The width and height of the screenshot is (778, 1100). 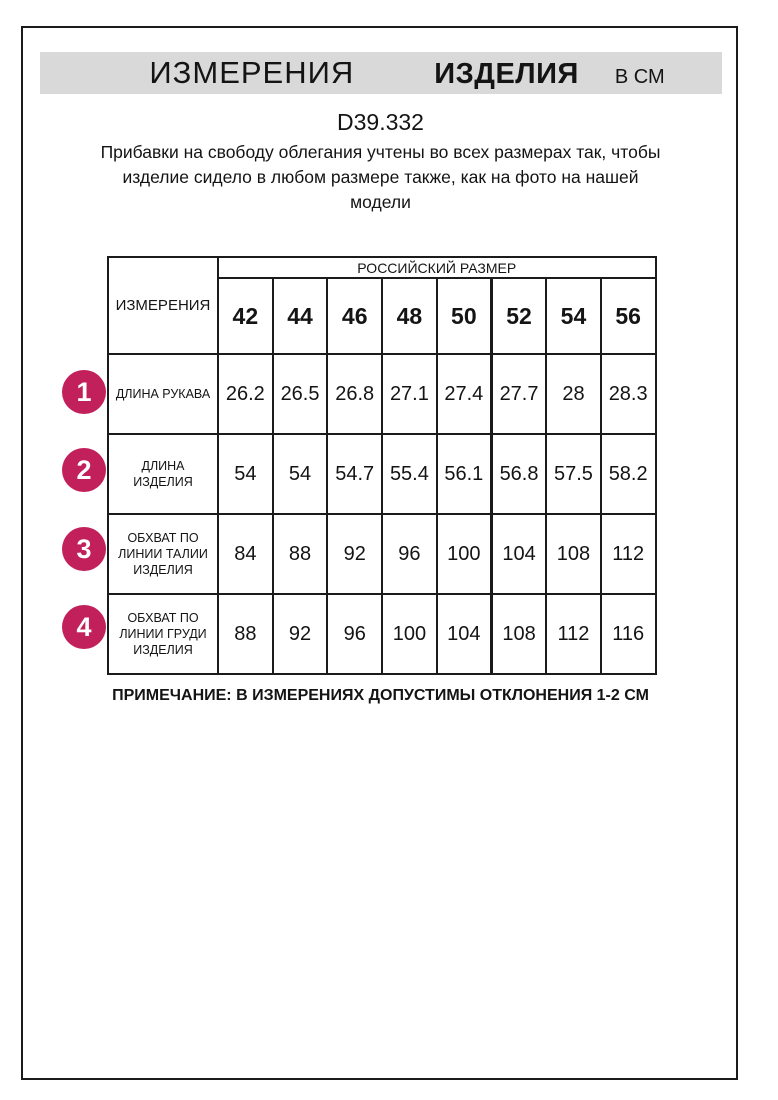 What do you see at coordinates (409, 474) in the screenshot?
I see `table-cell: 55.4` at bounding box center [409, 474].